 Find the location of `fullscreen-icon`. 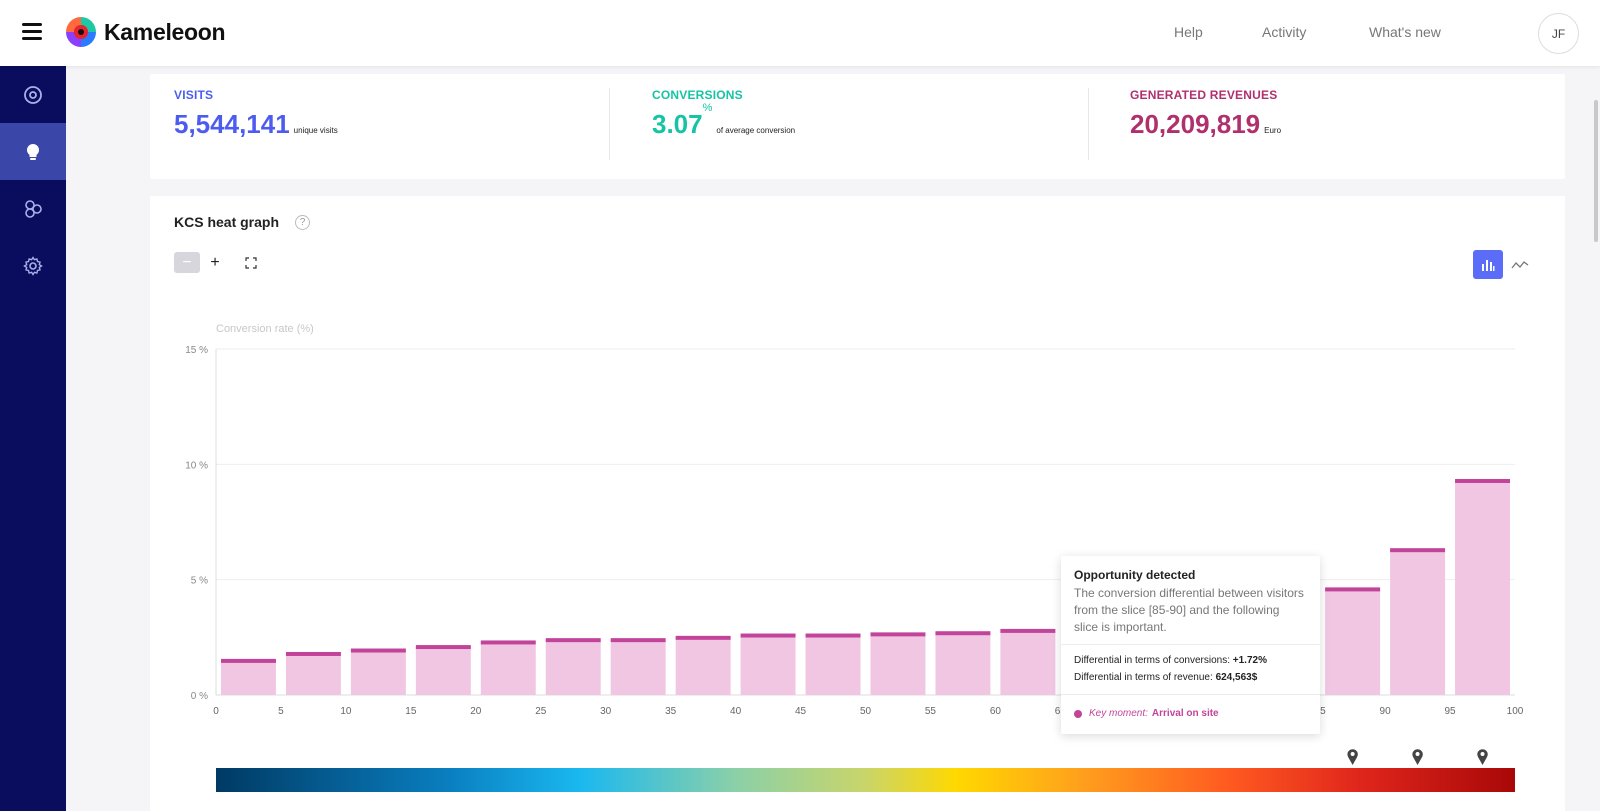

fullscreen-icon is located at coordinates (251, 262).